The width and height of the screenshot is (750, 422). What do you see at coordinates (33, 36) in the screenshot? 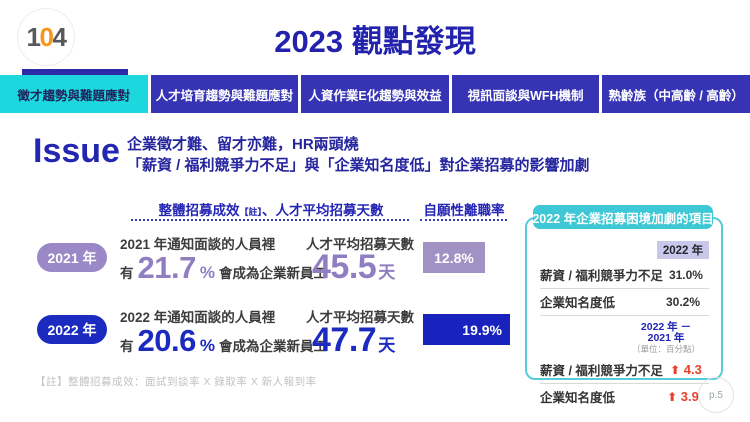
I see `logo-digit-1: 1` at bounding box center [33, 36].